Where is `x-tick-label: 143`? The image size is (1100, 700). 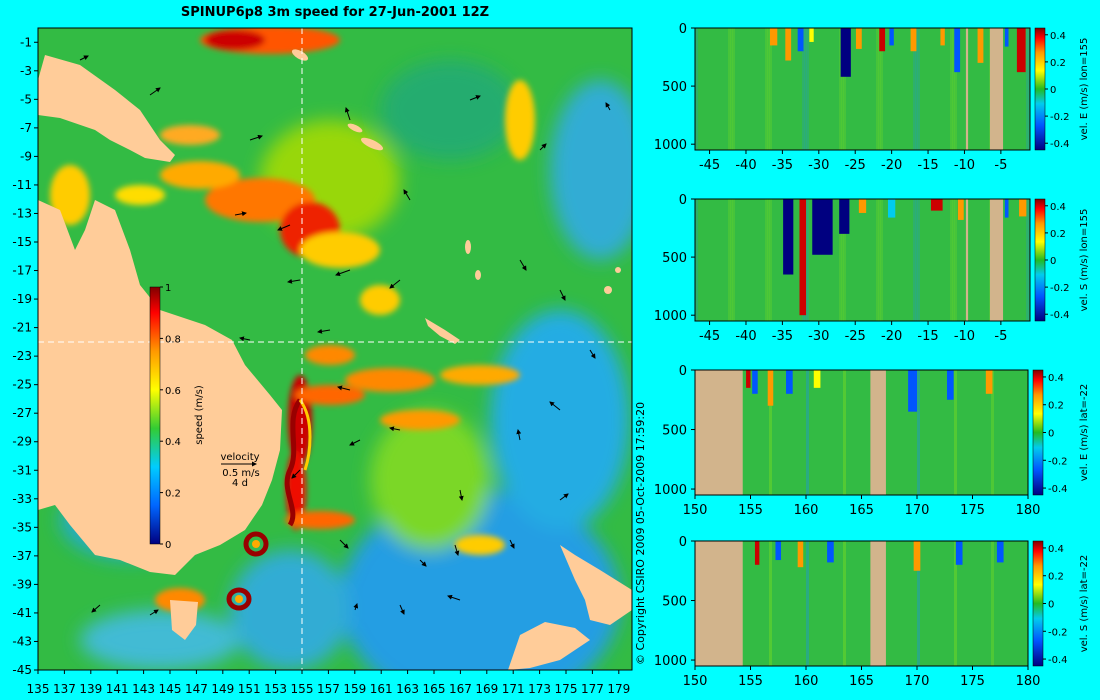 x-tick-label: 143 is located at coordinates (143, 689).